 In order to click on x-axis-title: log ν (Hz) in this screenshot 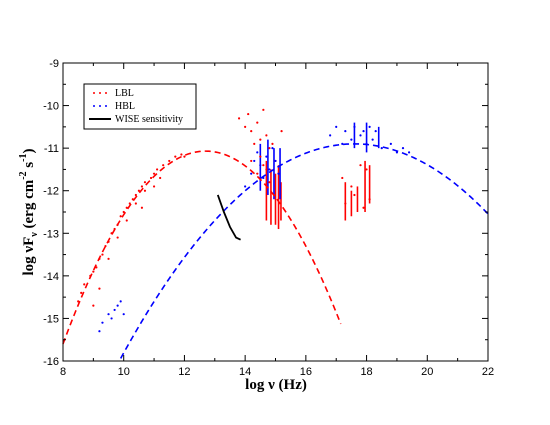, I will do `click(276, 385)`.